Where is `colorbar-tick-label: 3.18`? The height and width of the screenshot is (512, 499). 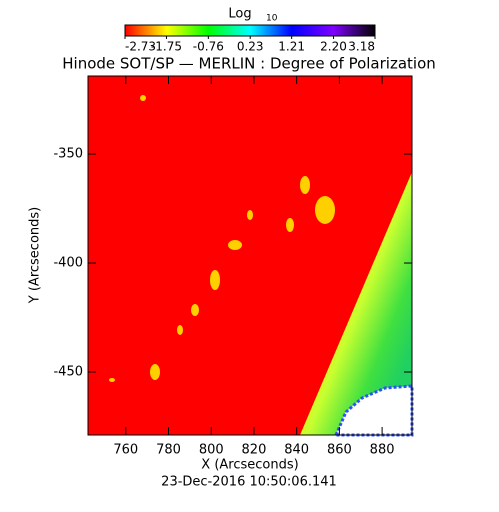
colorbar-tick-label: 3.18 is located at coordinates (361, 47).